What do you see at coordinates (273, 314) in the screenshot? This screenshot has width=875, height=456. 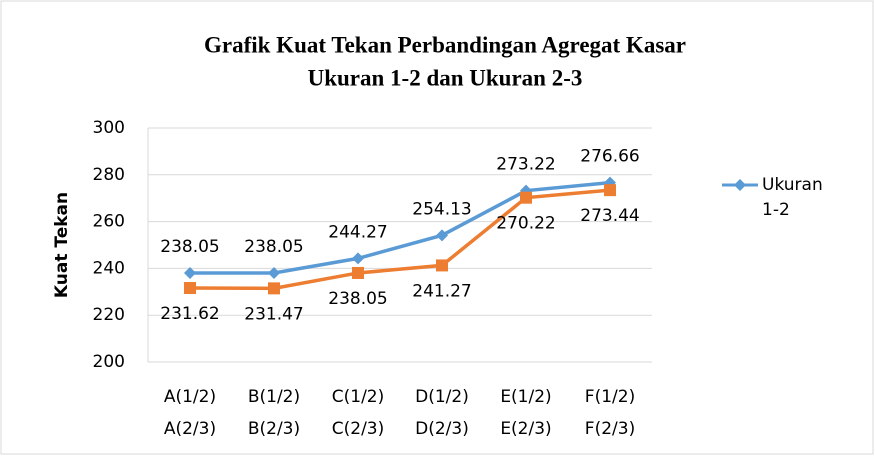 I see `data-label: 231.47` at bounding box center [273, 314].